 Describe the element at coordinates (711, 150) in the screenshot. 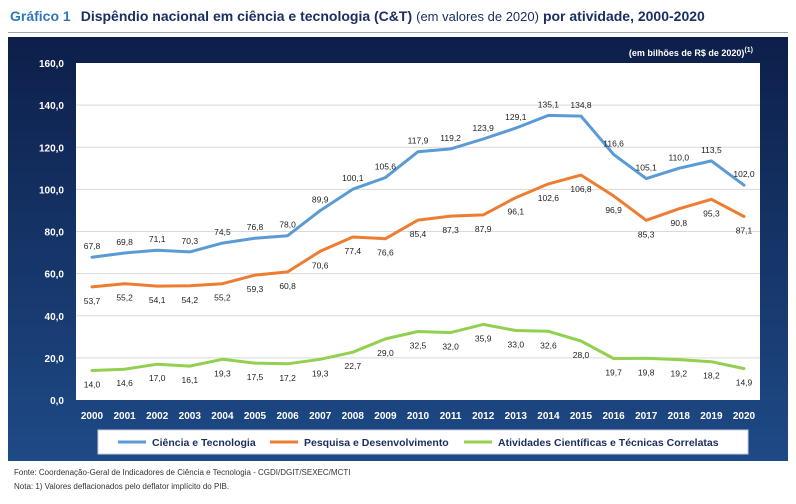

I see `data-label: 113,5` at that location.